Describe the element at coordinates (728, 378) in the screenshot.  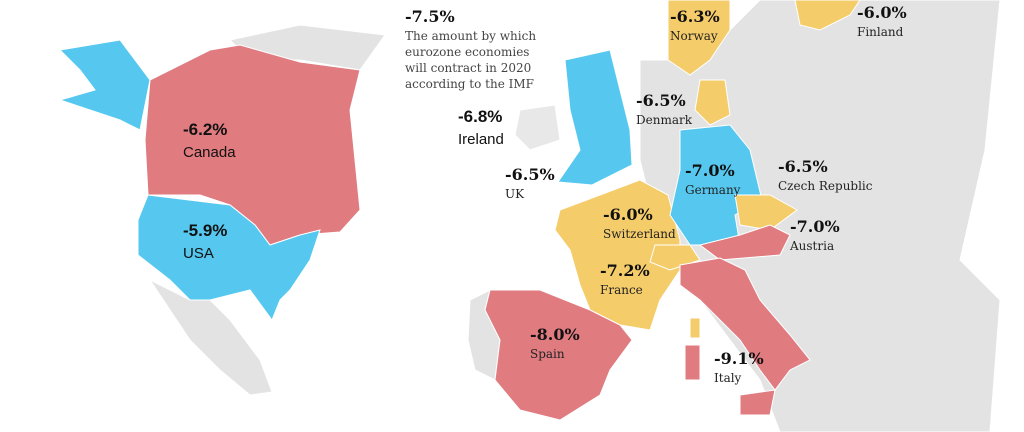
I see `region-name: Italy` at that location.